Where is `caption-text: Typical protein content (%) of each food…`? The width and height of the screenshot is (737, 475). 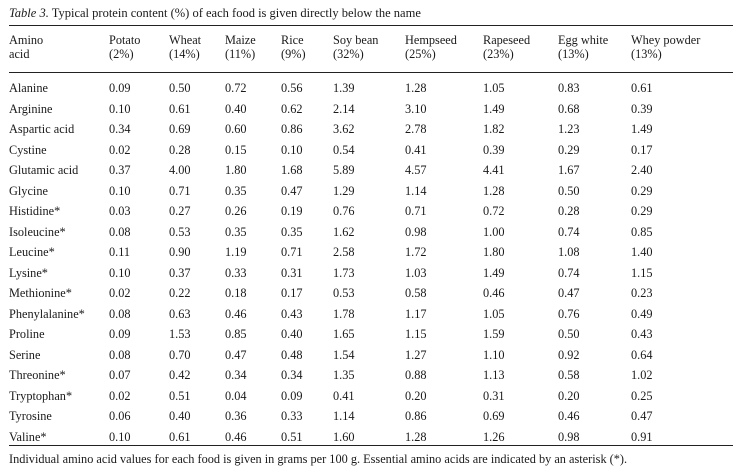
caption-text: Typical protein content (%) of each food… is located at coordinates (234, 13).